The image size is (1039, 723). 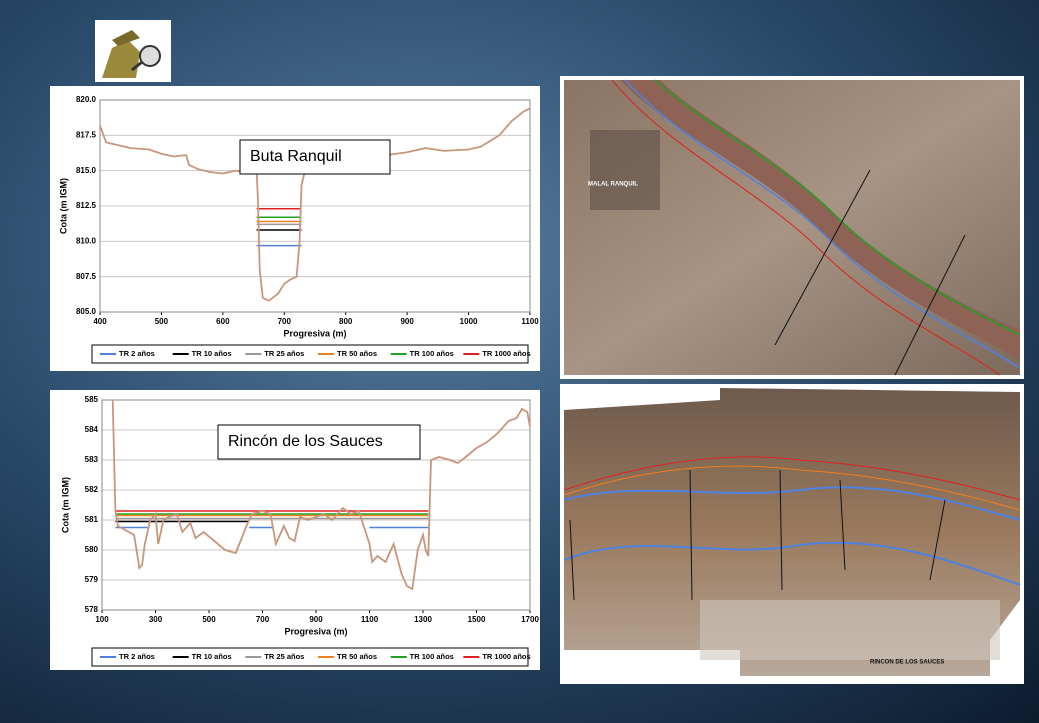 I want to click on detective-icon, so click(x=133, y=51).